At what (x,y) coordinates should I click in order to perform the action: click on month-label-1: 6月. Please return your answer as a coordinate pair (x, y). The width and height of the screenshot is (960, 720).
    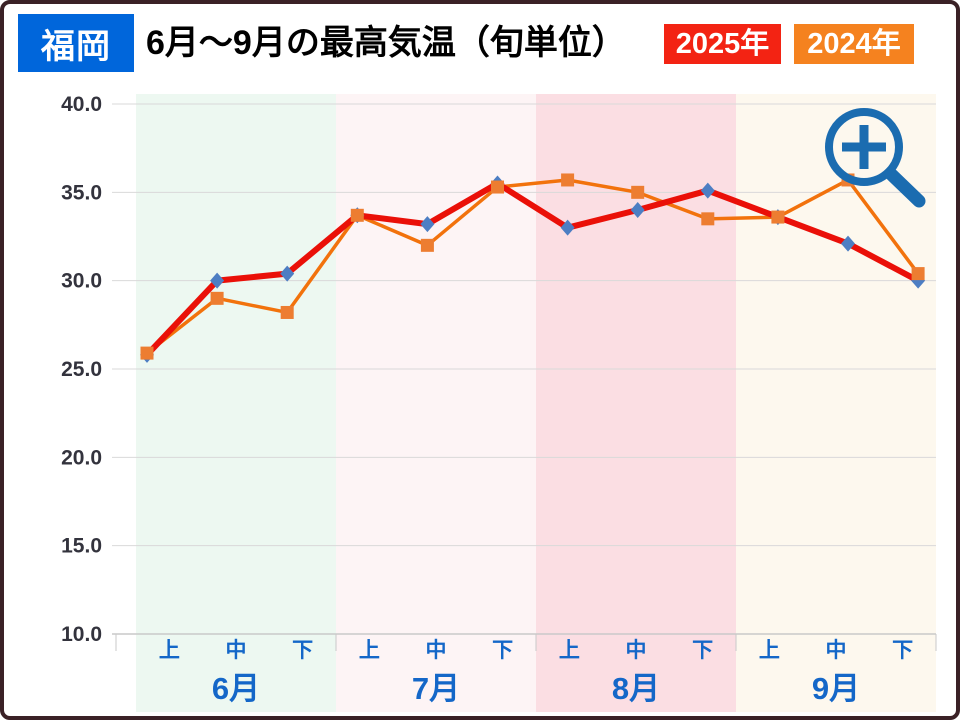
    Looking at the image, I should click on (236, 688).